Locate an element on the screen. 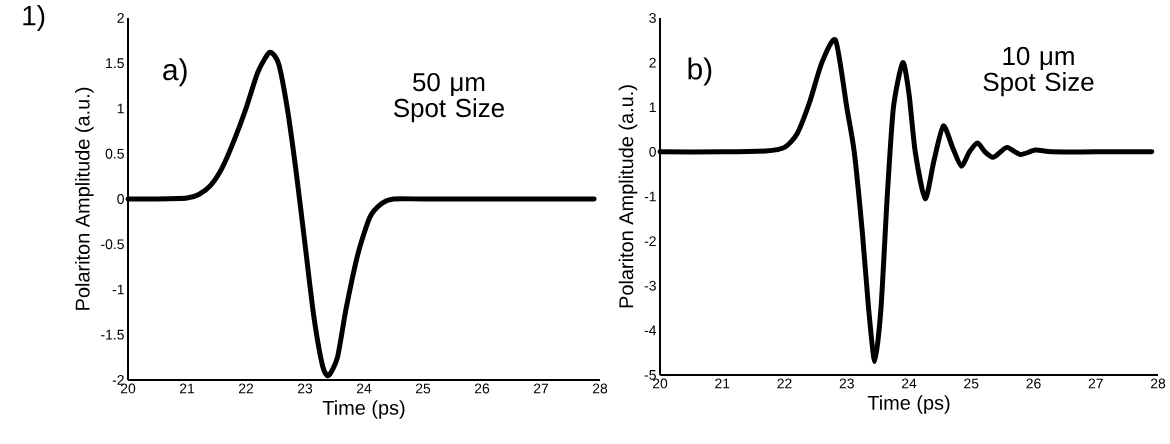 The height and width of the screenshot is (444, 1170). annotation: a) is located at coordinates (175, 72).